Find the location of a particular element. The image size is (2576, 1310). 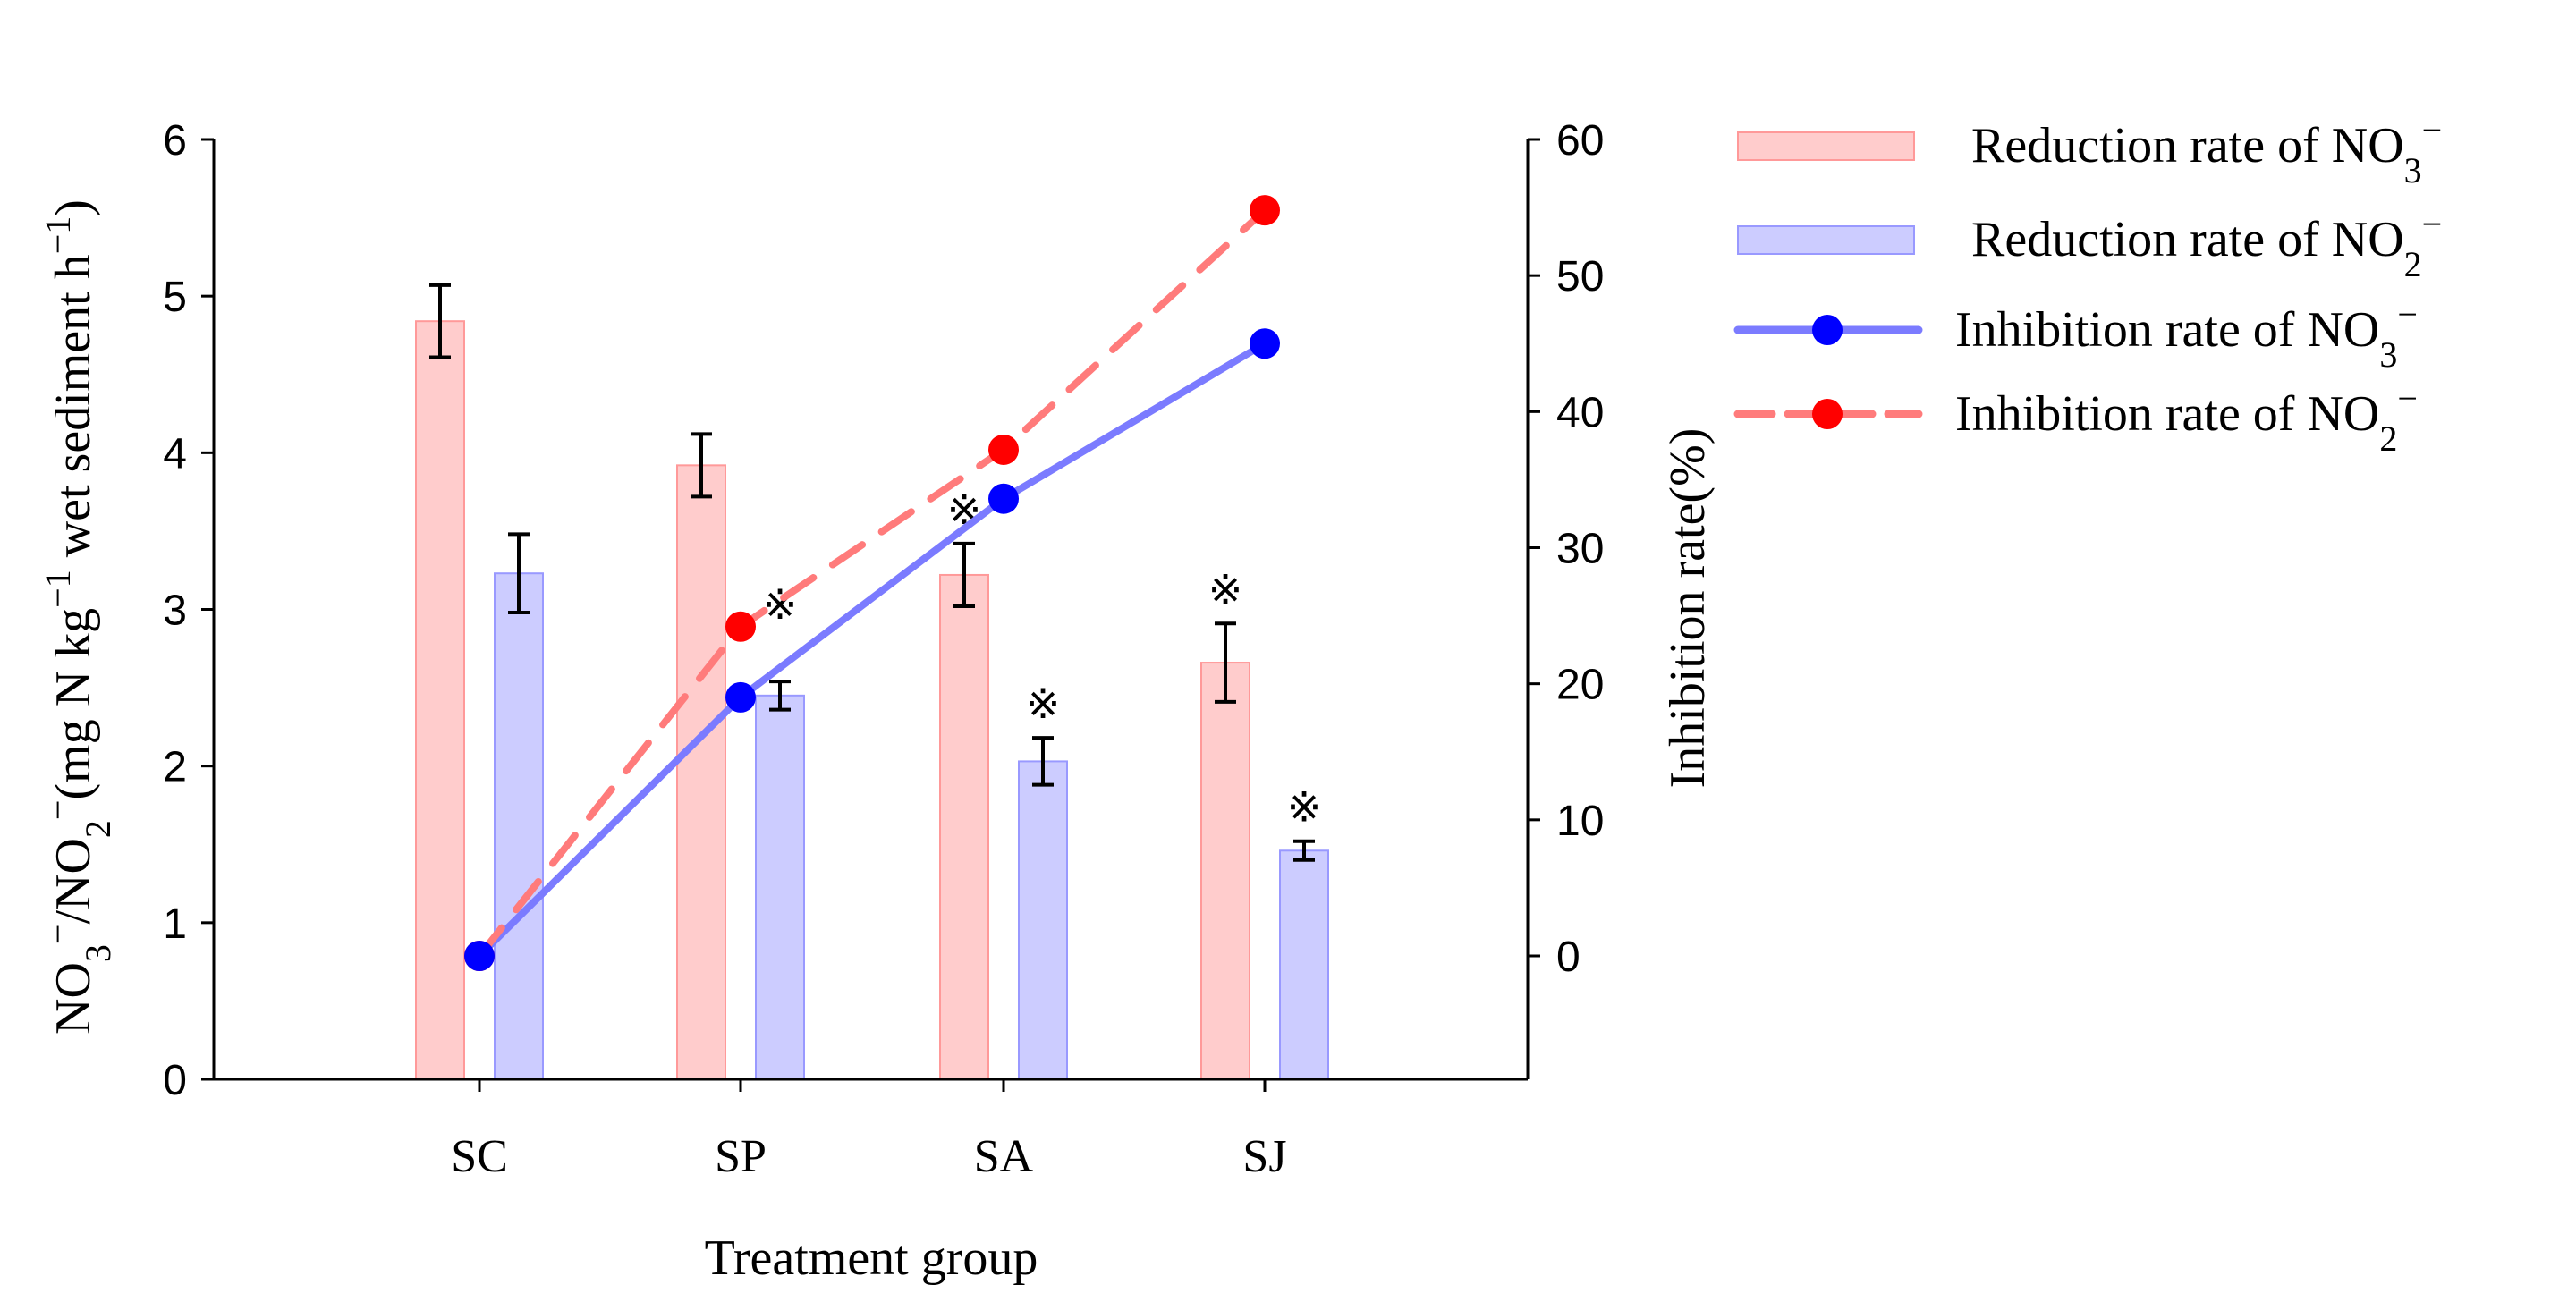

y-tick-label: 4 is located at coordinates (175, 454).